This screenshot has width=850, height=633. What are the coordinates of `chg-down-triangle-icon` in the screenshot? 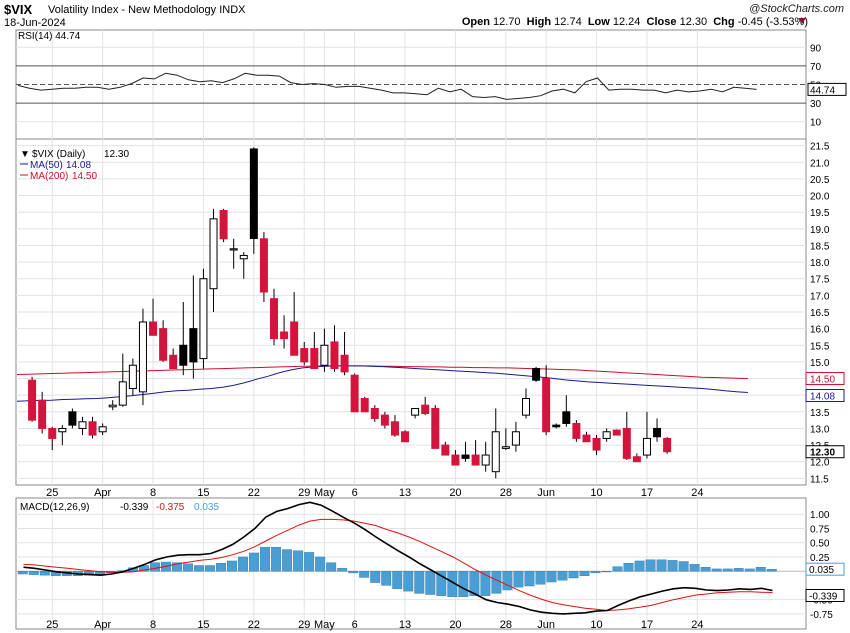 It's located at (802, 21).